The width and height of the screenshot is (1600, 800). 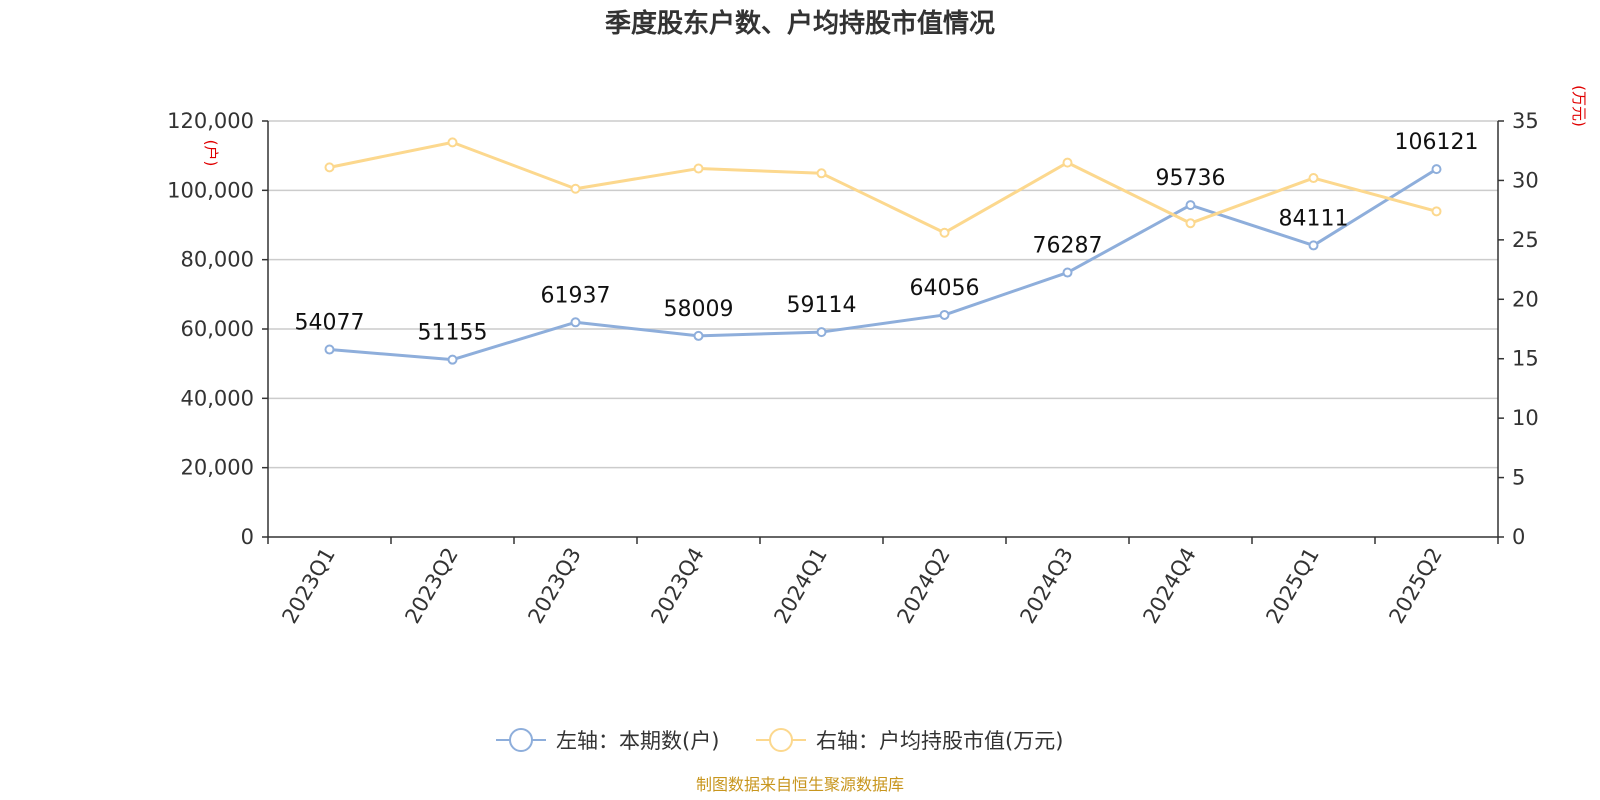 I want to click on data-label: 106121, so click(x=1437, y=142).